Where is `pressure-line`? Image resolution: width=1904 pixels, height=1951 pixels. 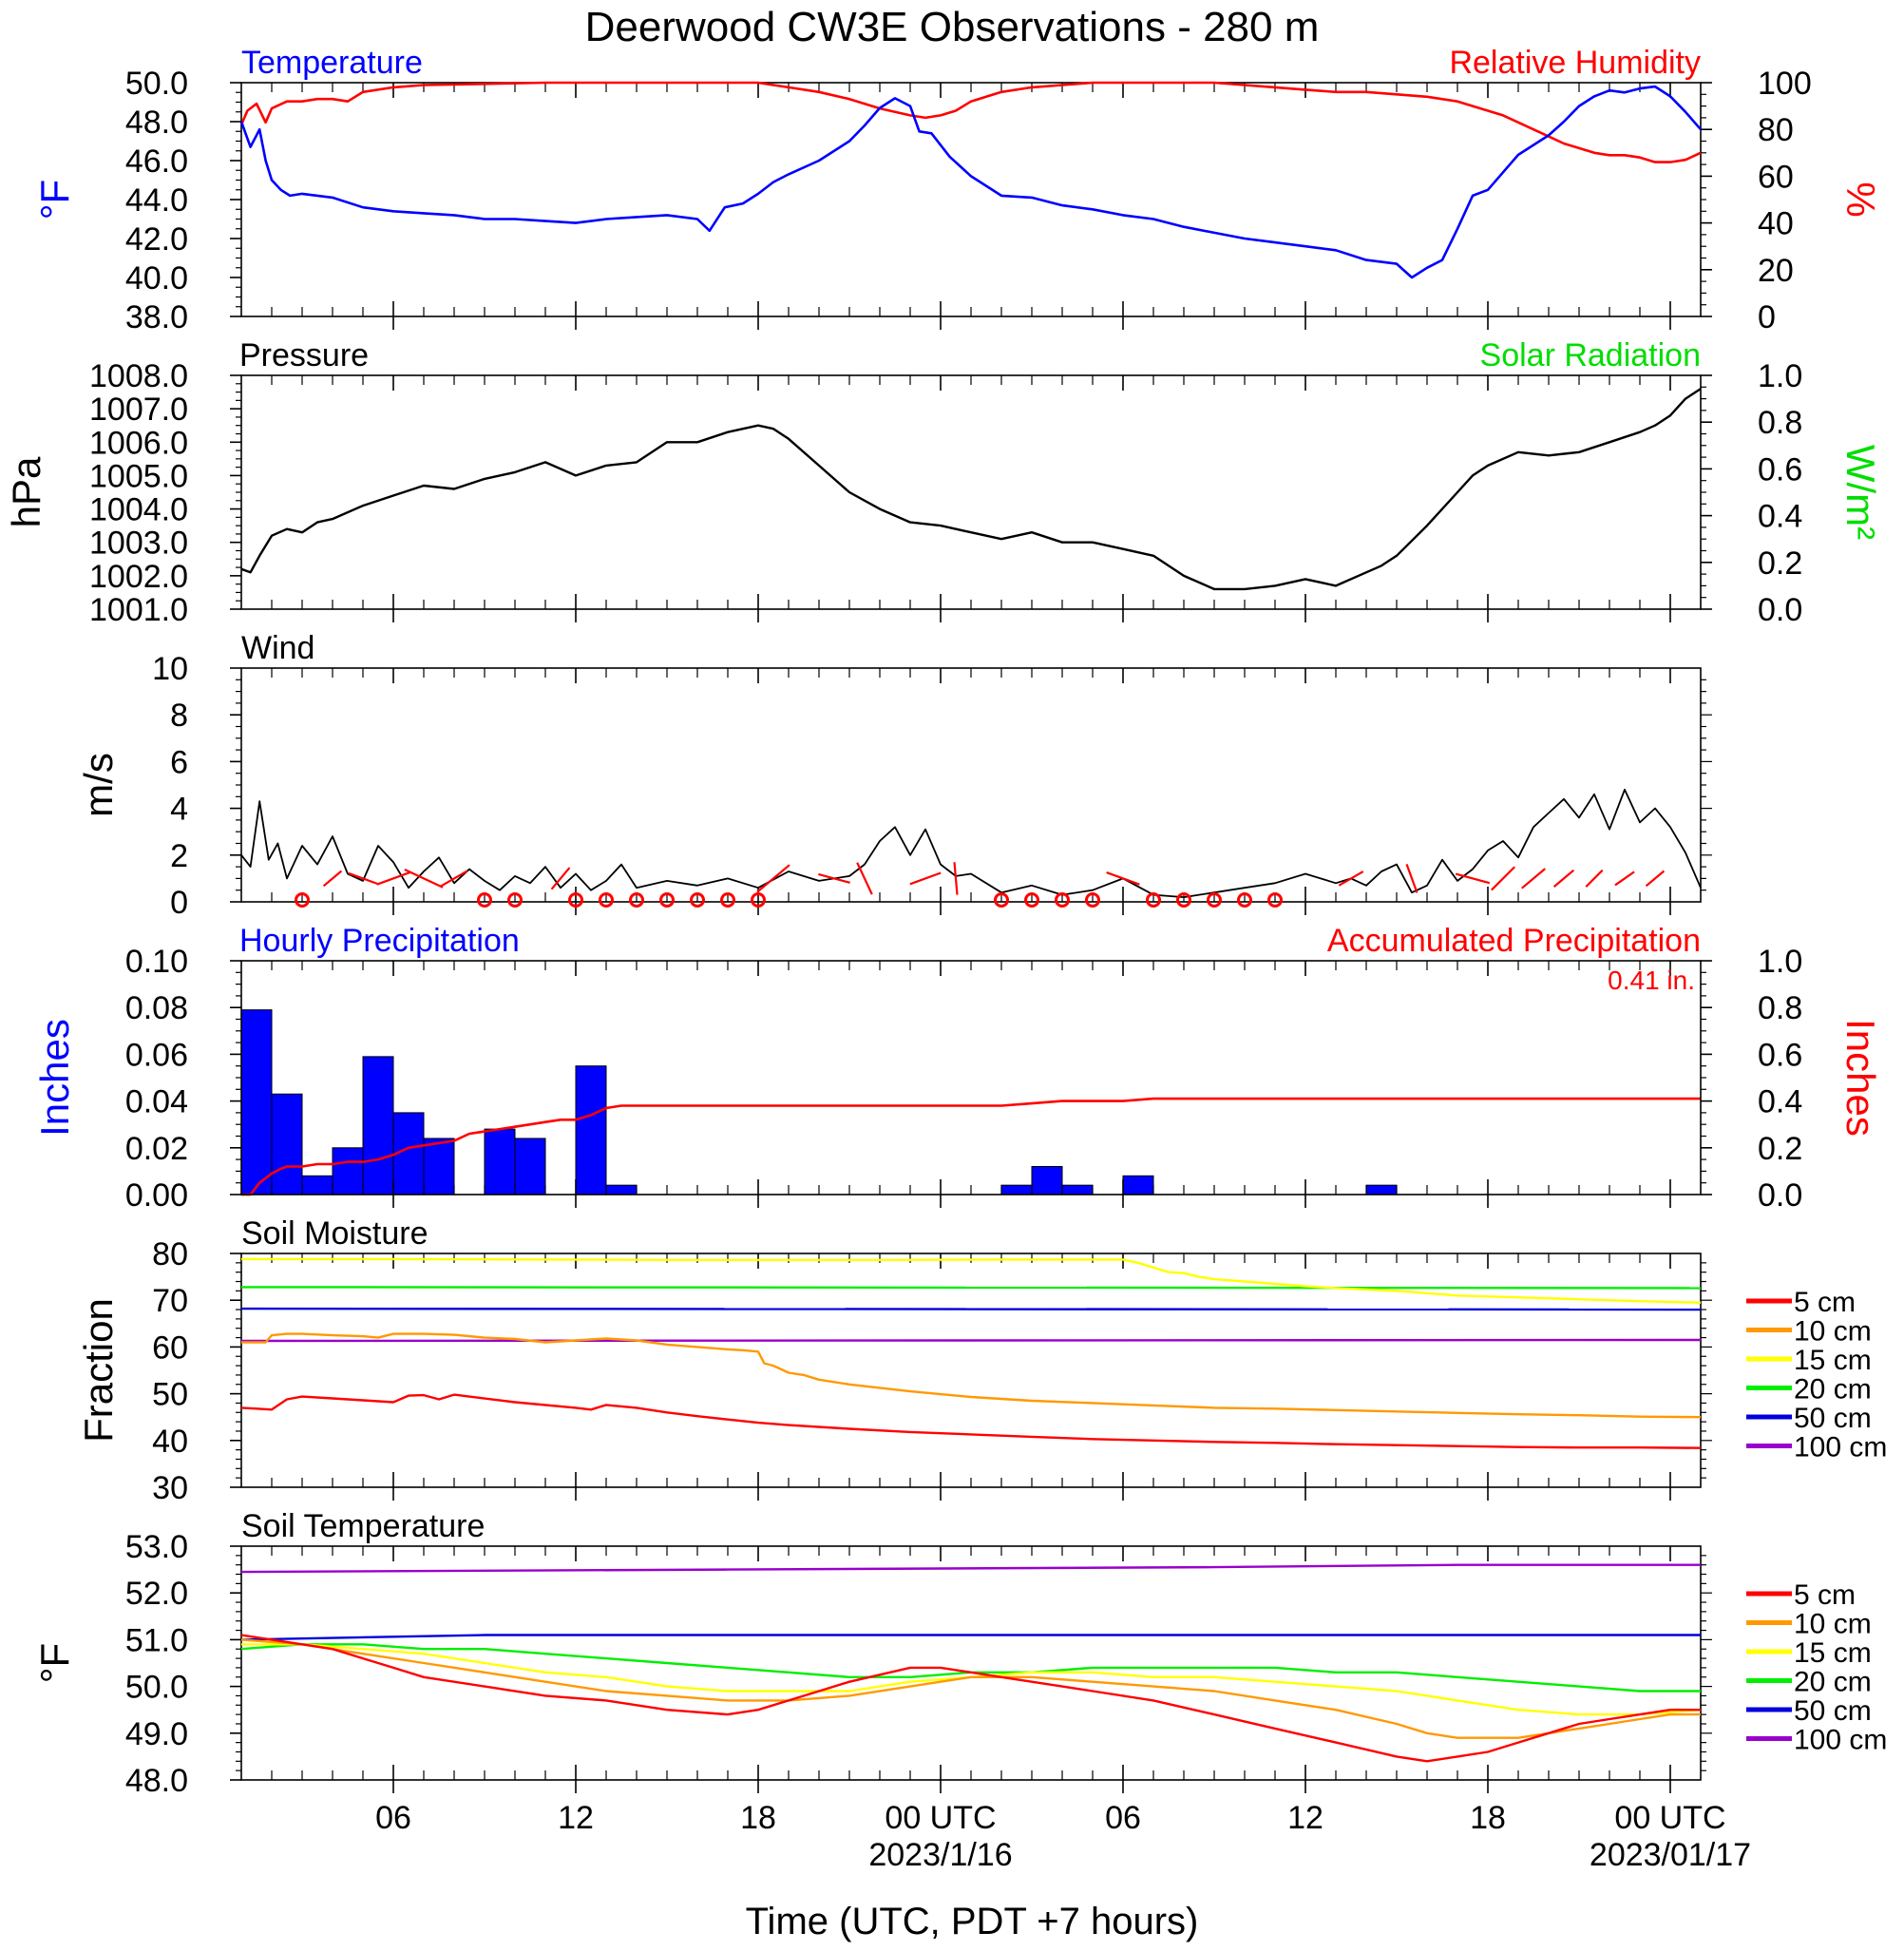
pressure-line is located at coordinates (971, 490).